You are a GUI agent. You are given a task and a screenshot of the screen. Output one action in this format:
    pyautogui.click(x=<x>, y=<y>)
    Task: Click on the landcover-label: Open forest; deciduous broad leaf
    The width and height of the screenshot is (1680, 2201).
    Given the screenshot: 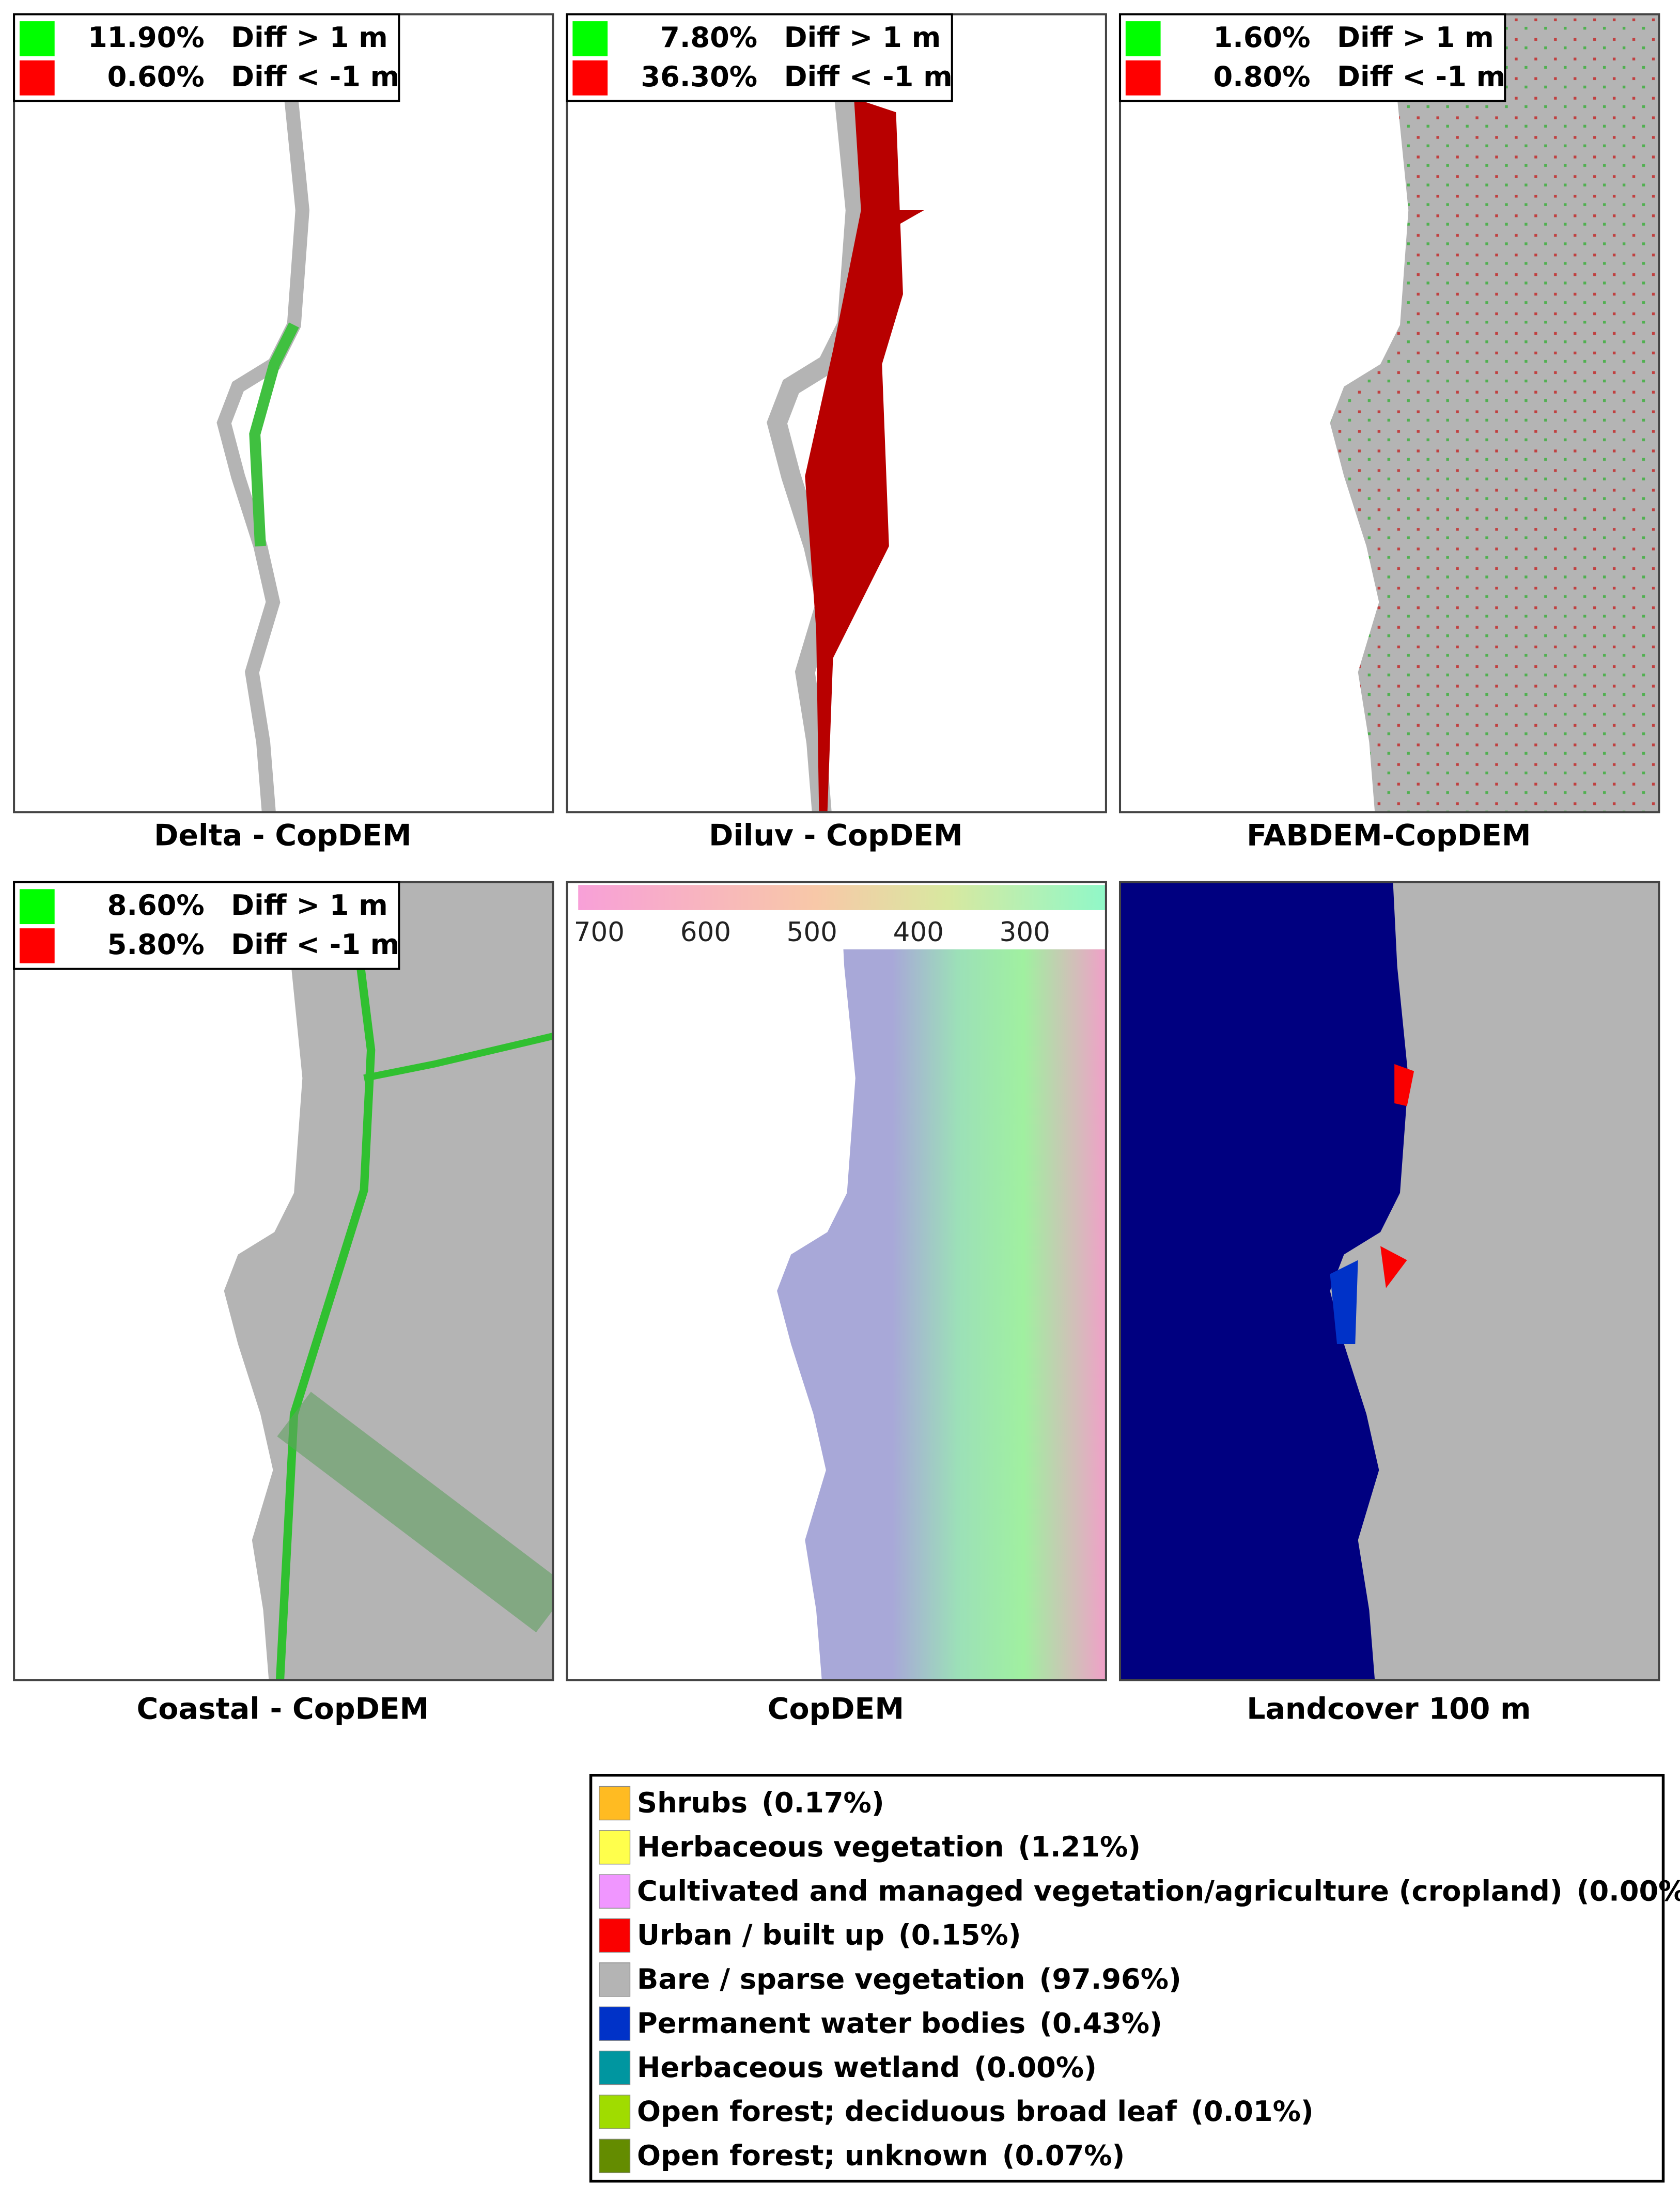 What is the action you would take?
    pyautogui.click(x=907, y=2111)
    